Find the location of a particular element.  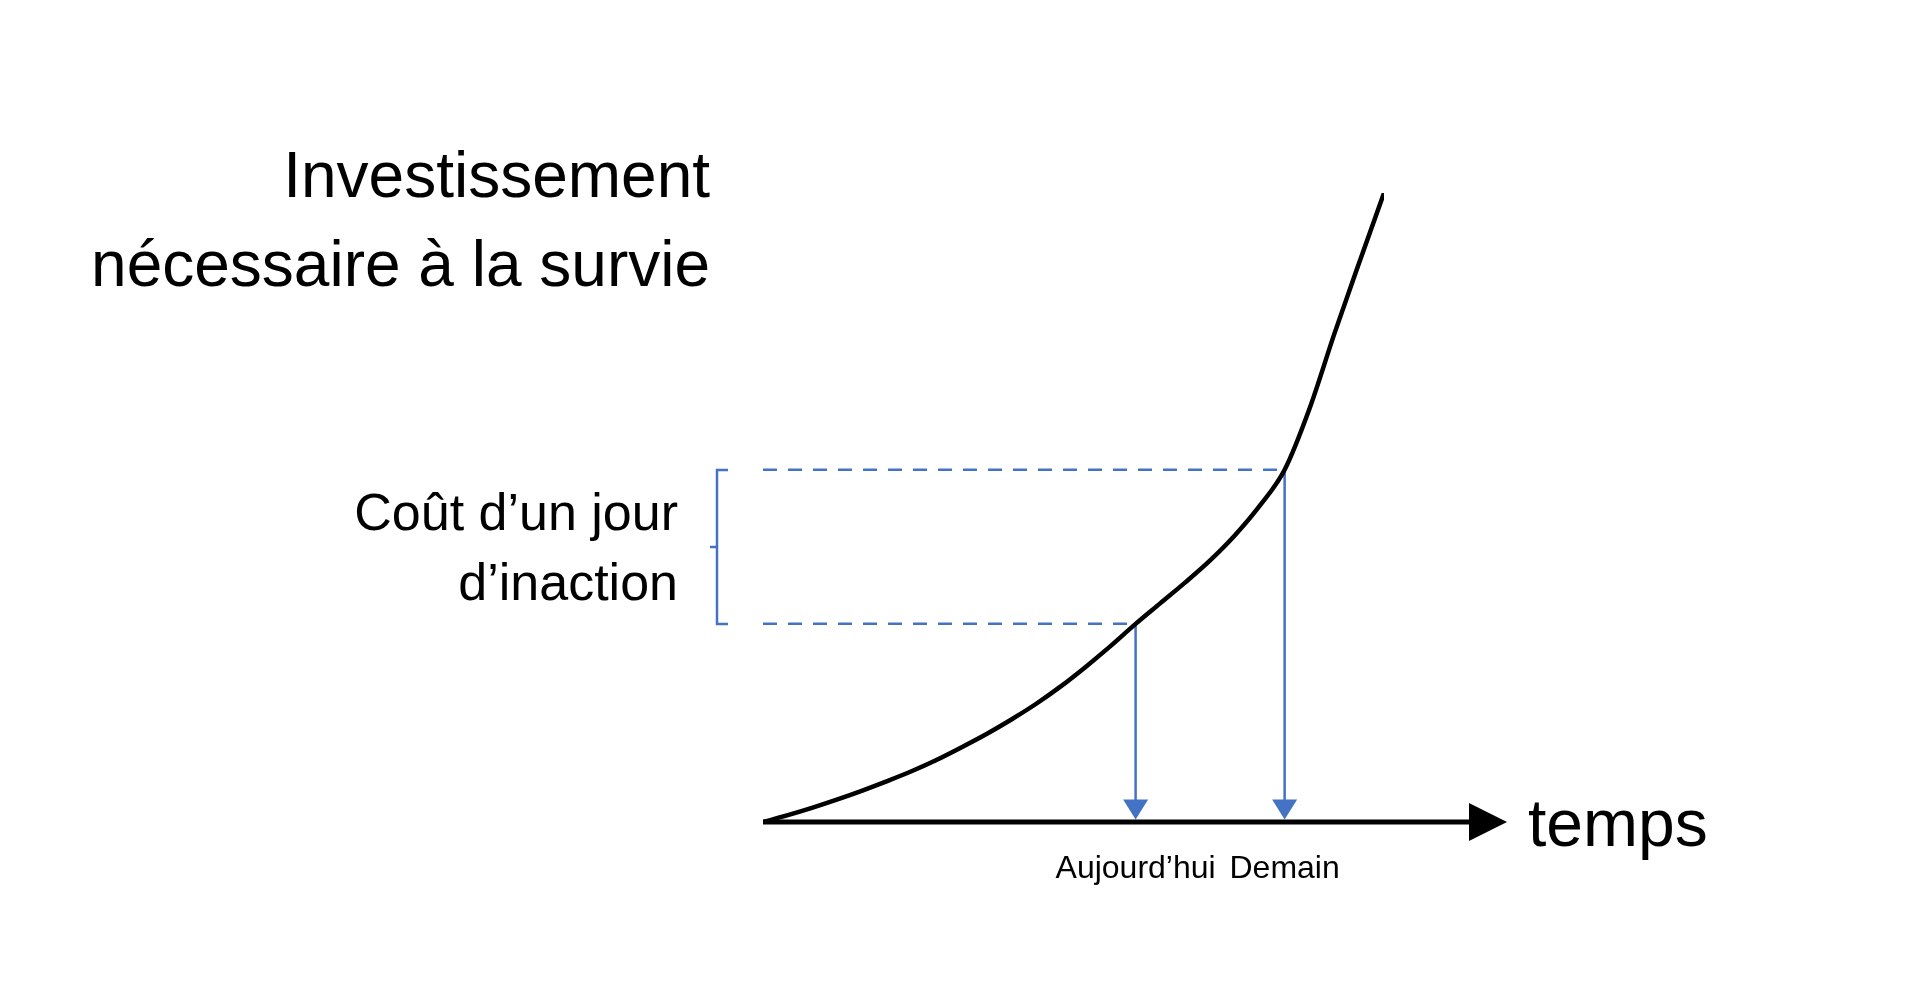

x-tick-label: Demain is located at coordinates (1284, 867).